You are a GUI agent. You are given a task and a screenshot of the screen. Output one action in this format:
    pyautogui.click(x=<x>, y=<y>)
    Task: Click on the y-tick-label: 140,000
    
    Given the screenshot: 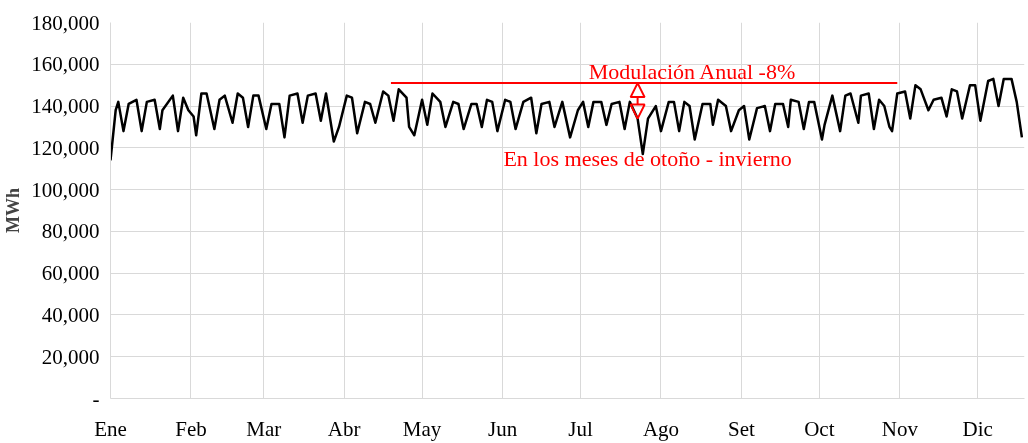 What is the action you would take?
    pyautogui.click(x=65, y=106)
    